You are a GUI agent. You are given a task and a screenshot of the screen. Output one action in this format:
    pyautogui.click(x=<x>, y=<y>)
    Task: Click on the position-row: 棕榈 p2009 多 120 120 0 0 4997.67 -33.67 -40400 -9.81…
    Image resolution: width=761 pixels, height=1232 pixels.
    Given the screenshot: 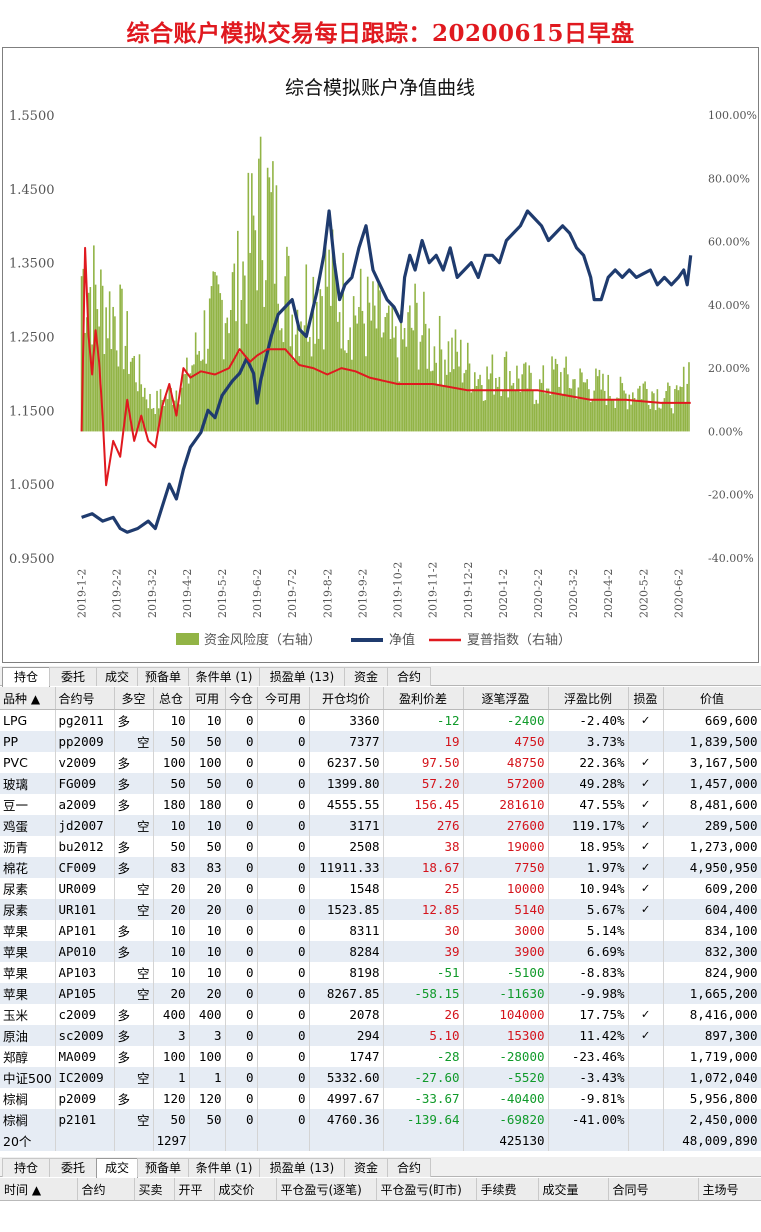 What is the action you would take?
    pyautogui.click(x=380, y=1098)
    